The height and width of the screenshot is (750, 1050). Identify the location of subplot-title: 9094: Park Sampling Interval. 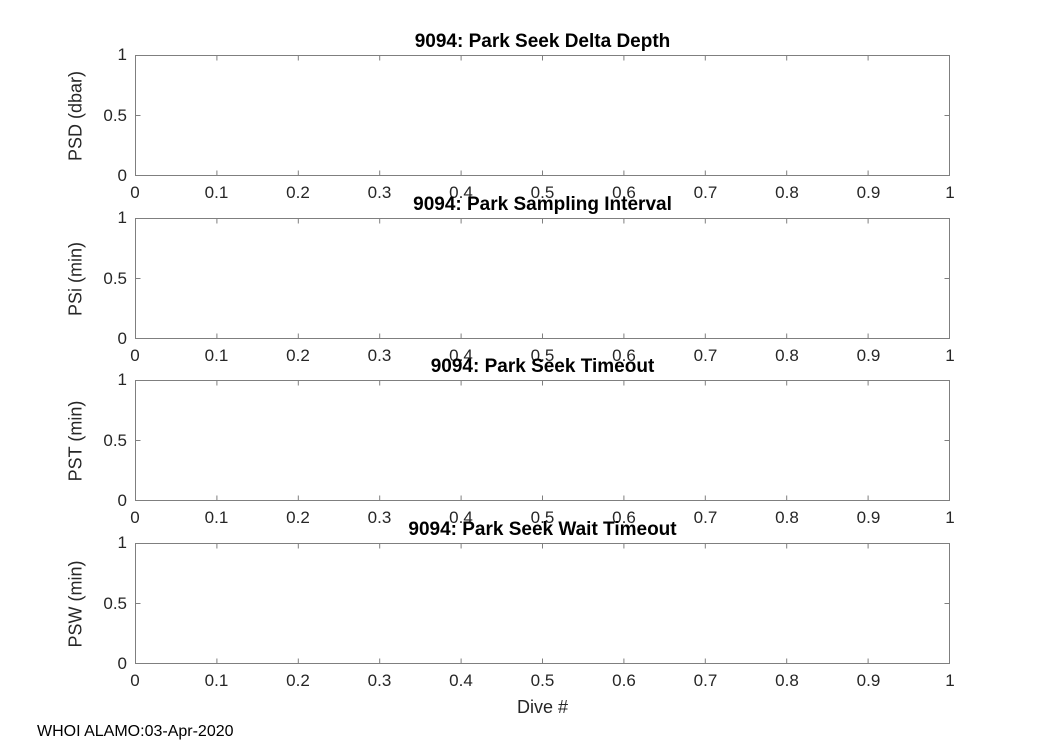
(542, 204).